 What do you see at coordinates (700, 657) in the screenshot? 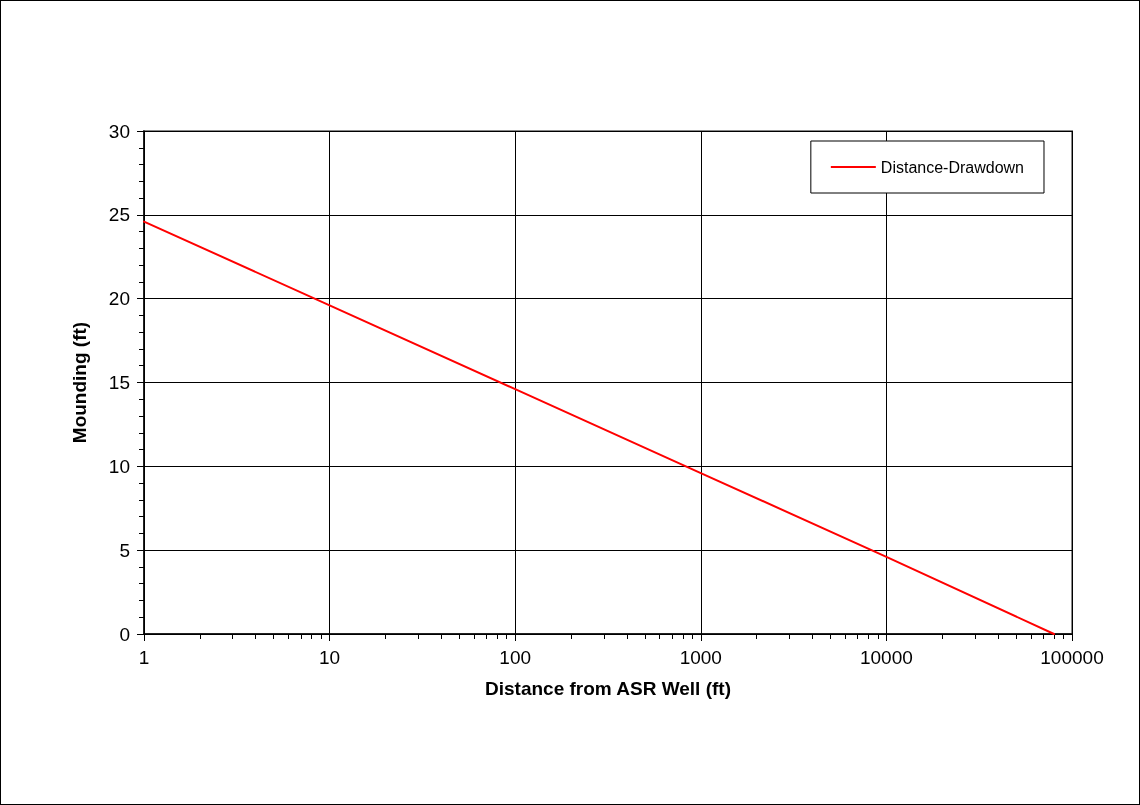
I see `x-tick-label: 1000` at bounding box center [700, 657].